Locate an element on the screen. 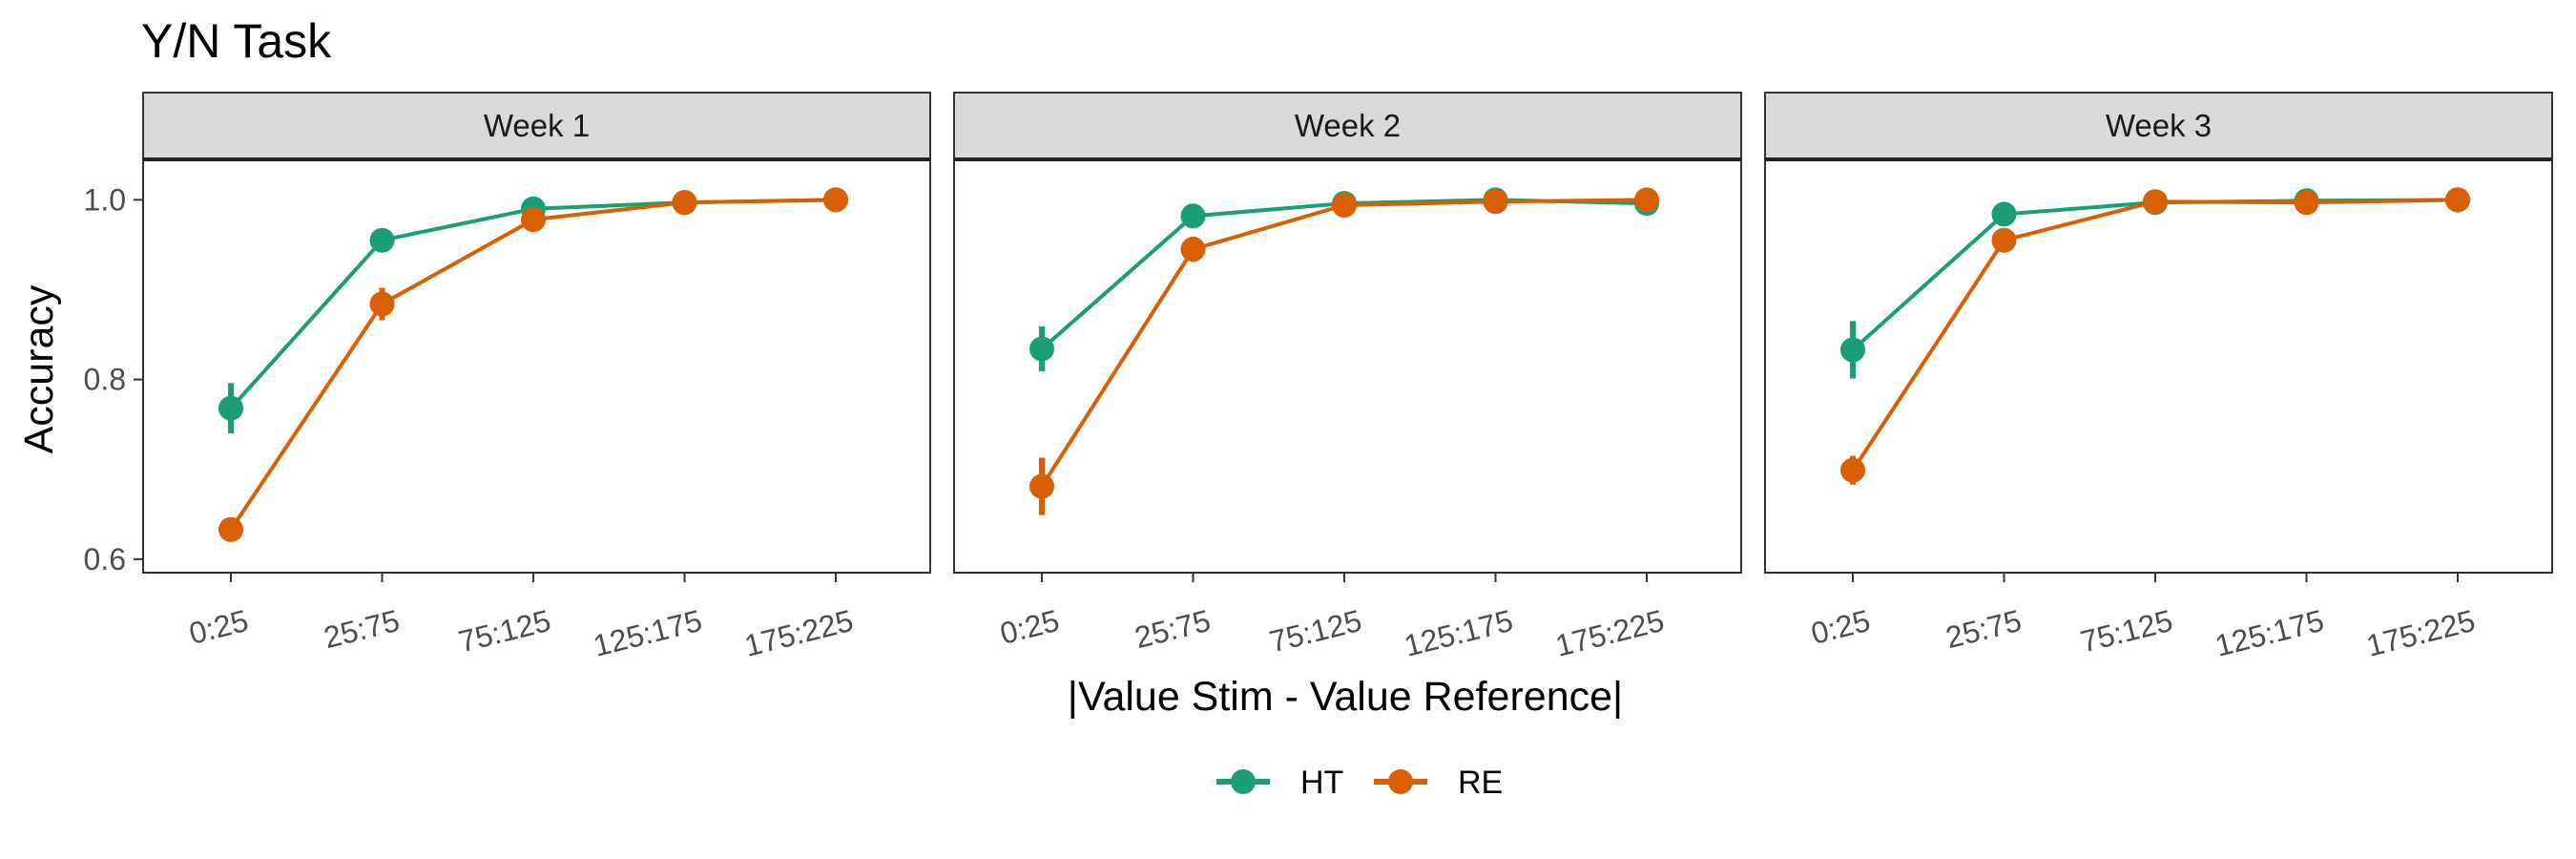 The image size is (2576, 859). facet-strip-label: Week 2 is located at coordinates (1348, 125).